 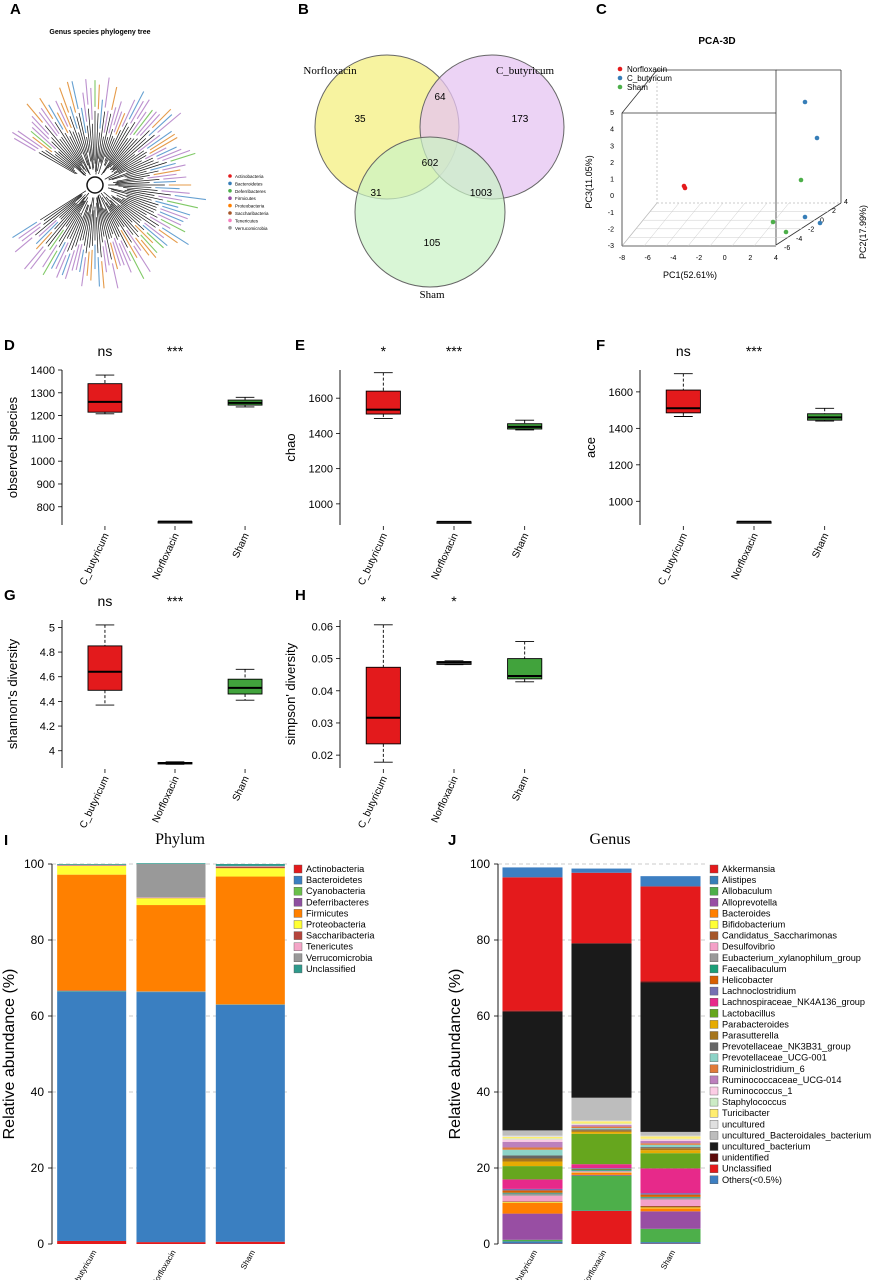 What do you see at coordinates (743, 1124) in the screenshot?
I see `legend-label: uncultured` at bounding box center [743, 1124].